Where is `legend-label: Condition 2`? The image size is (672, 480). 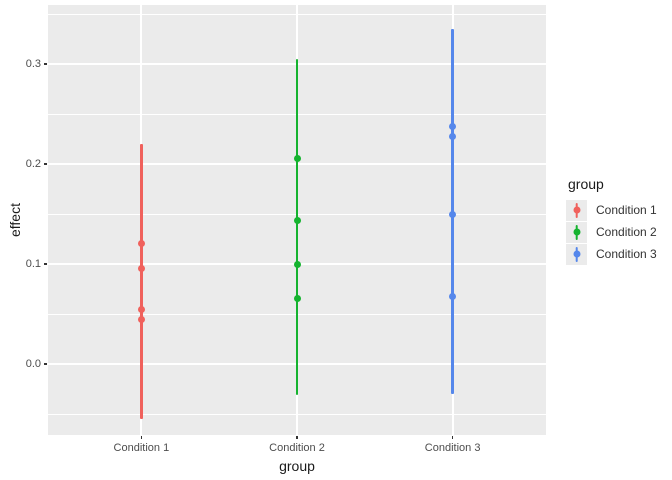
legend-label: Condition 2 is located at coordinates (626, 232).